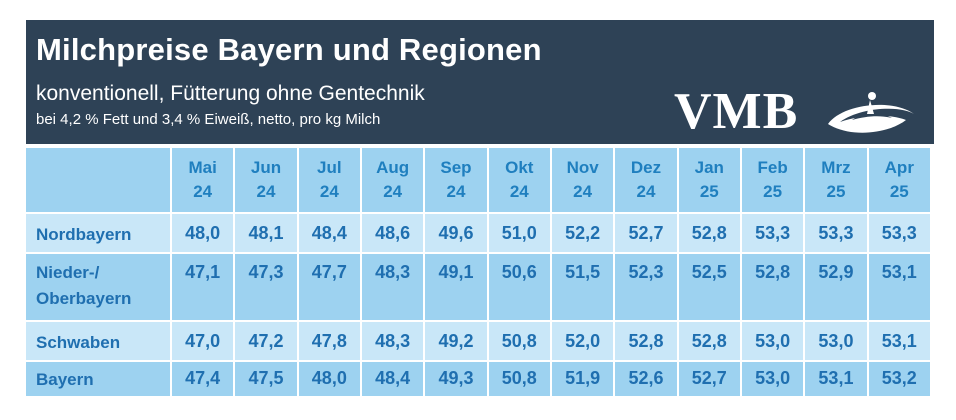 This screenshot has width=956, height=420. Describe the element at coordinates (266, 340) in the screenshot. I see `price-cell: 47,2` at that location.